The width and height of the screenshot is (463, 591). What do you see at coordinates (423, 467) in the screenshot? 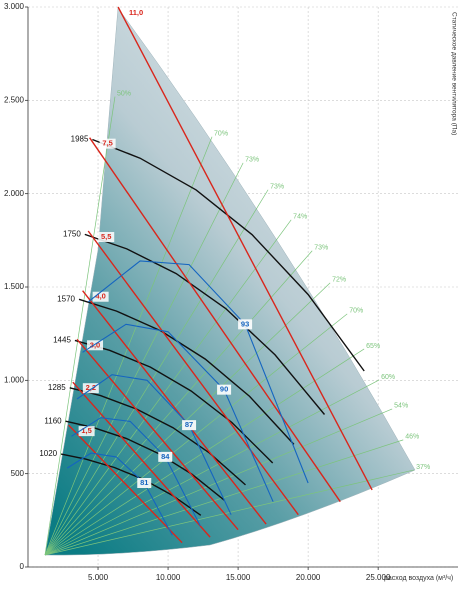
I see `efficiency-percent-label: 37%` at bounding box center [423, 467].